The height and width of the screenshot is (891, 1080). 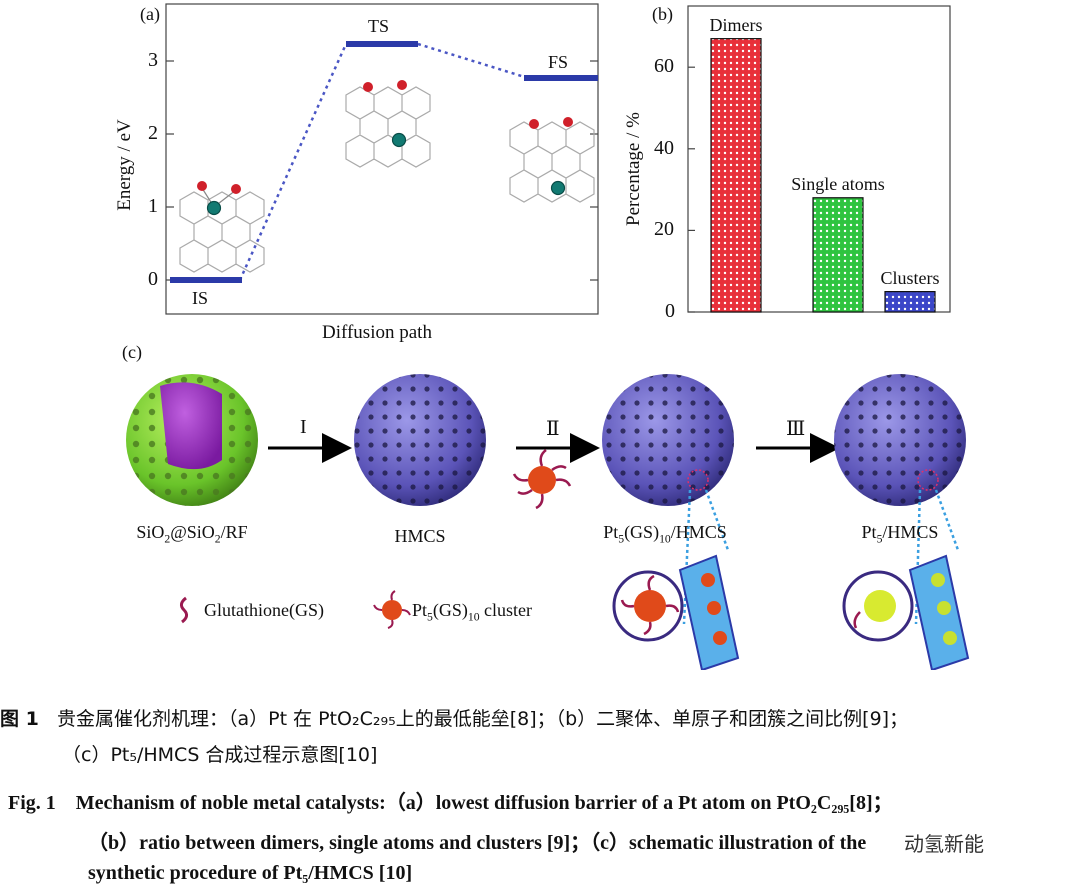 I want to click on state-label-is: IS, so click(x=200, y=298).